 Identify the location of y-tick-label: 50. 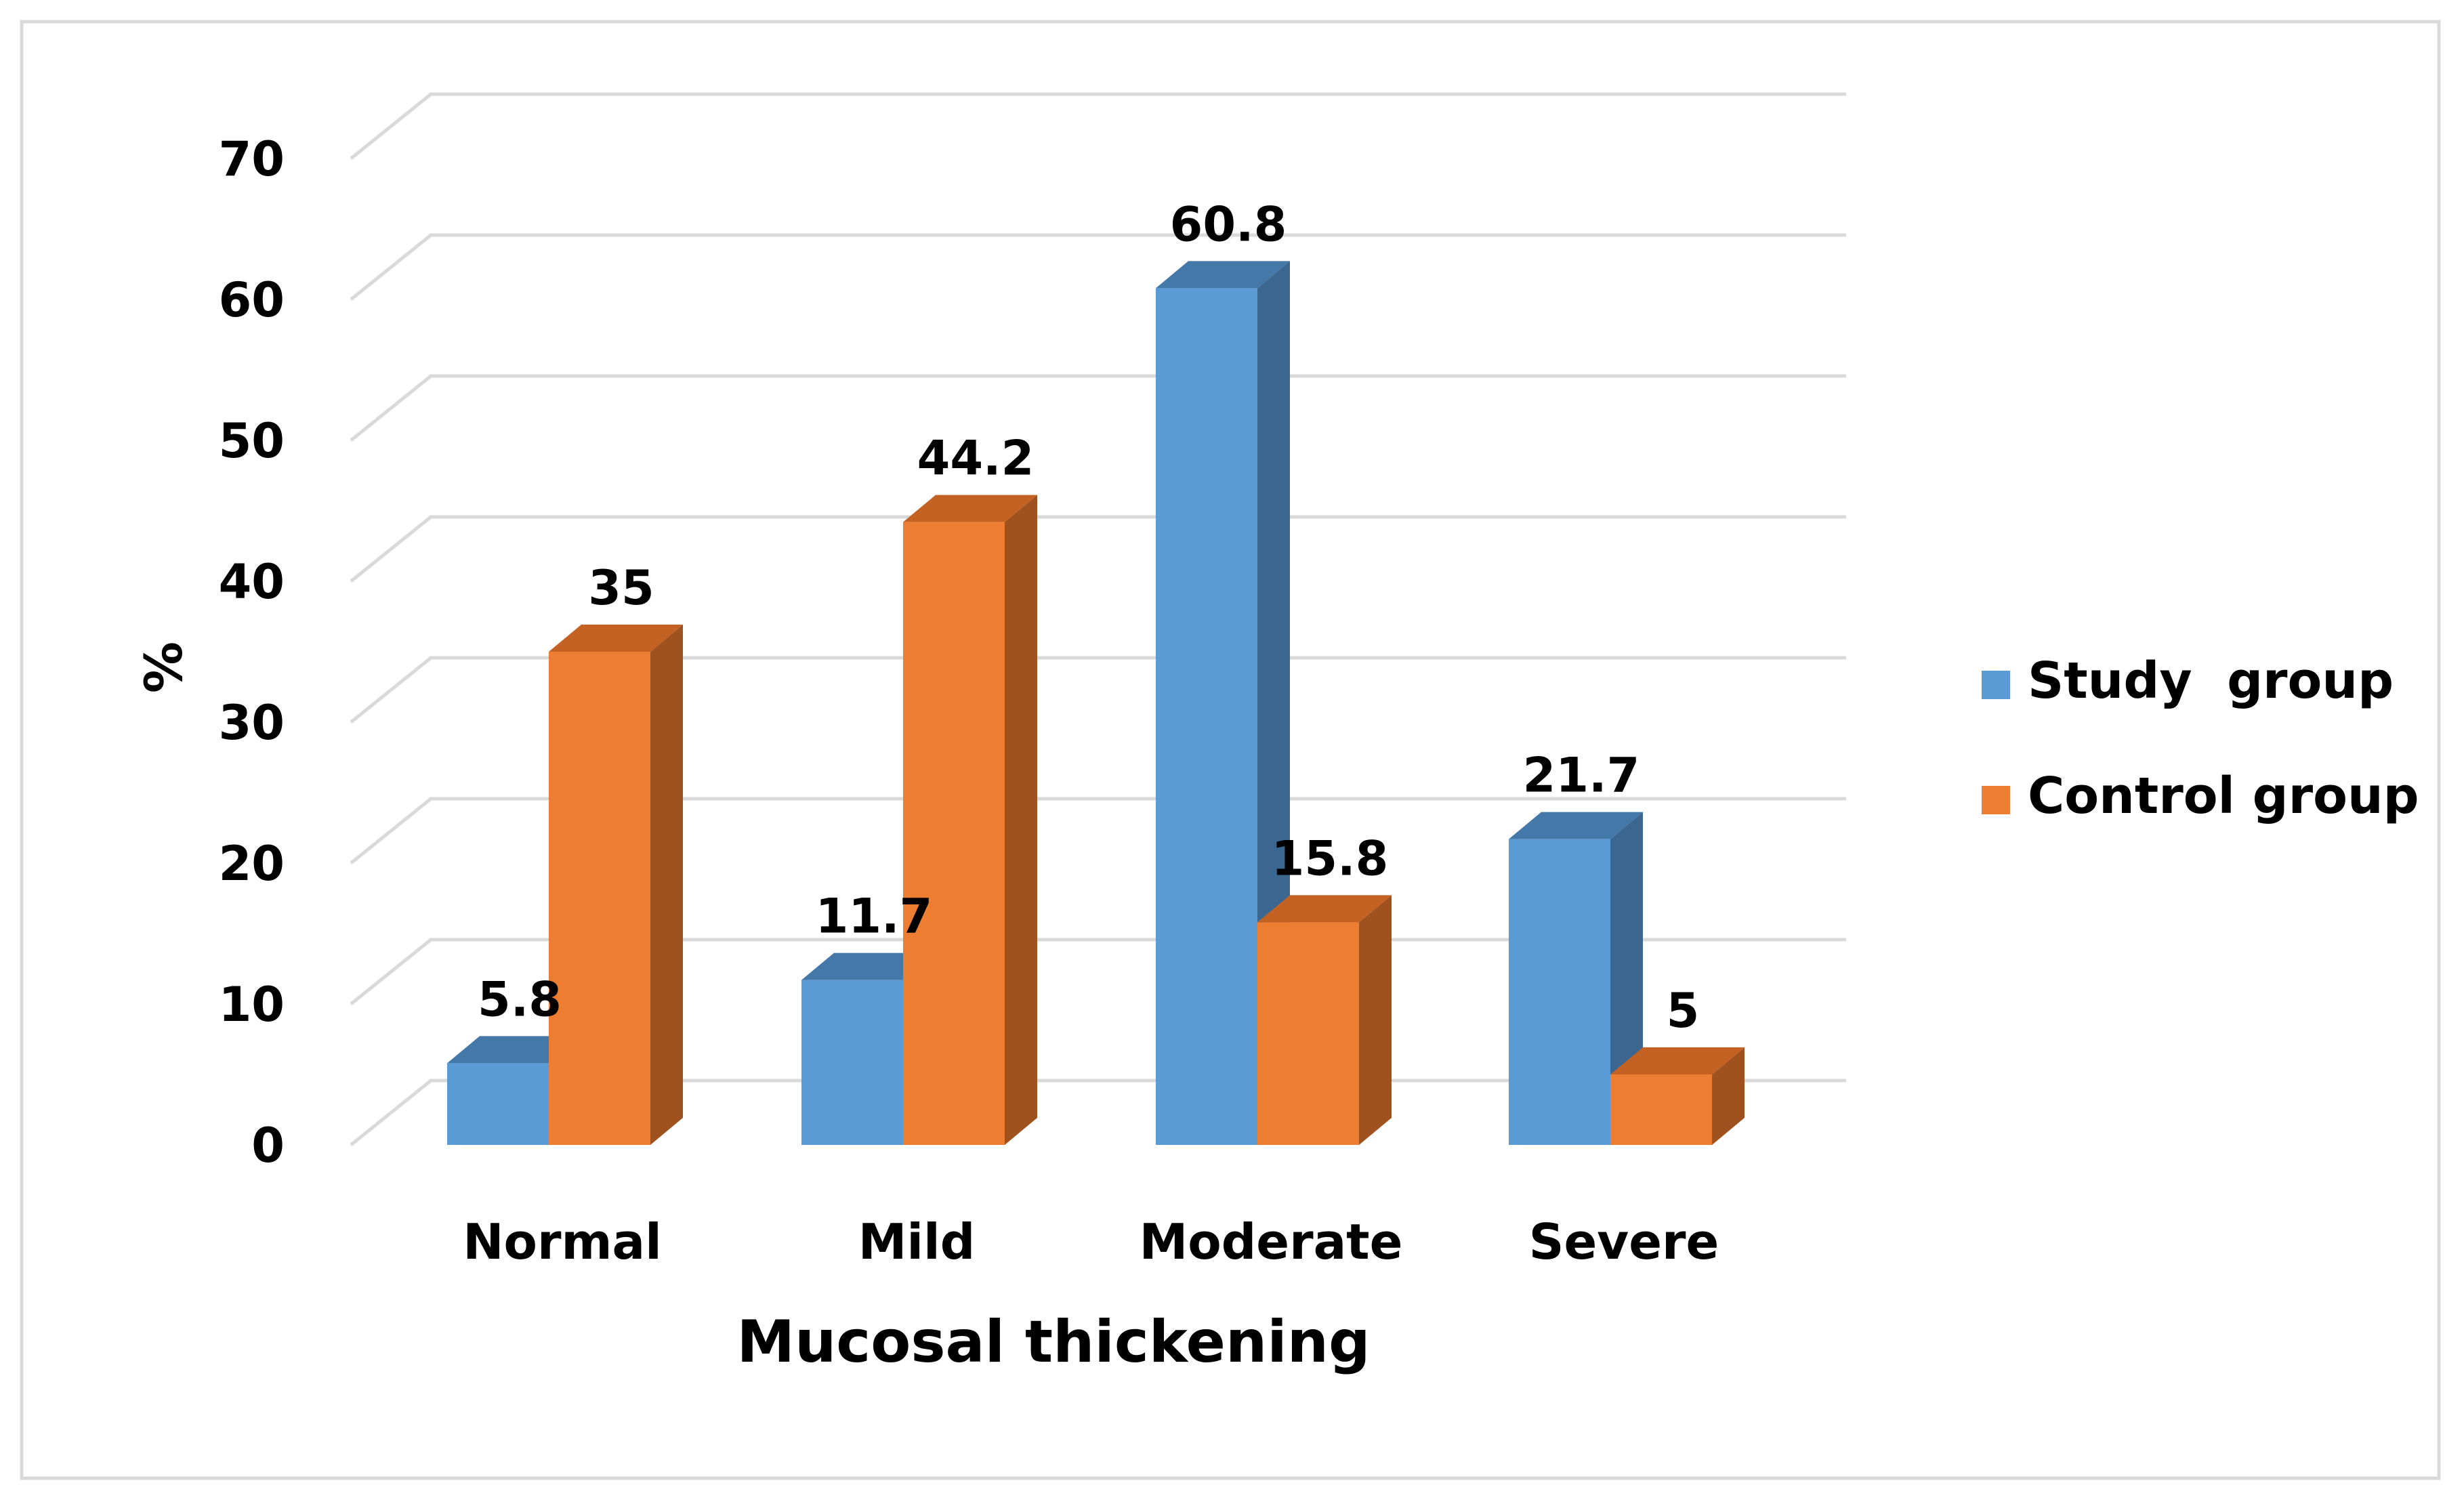
(252, 441).